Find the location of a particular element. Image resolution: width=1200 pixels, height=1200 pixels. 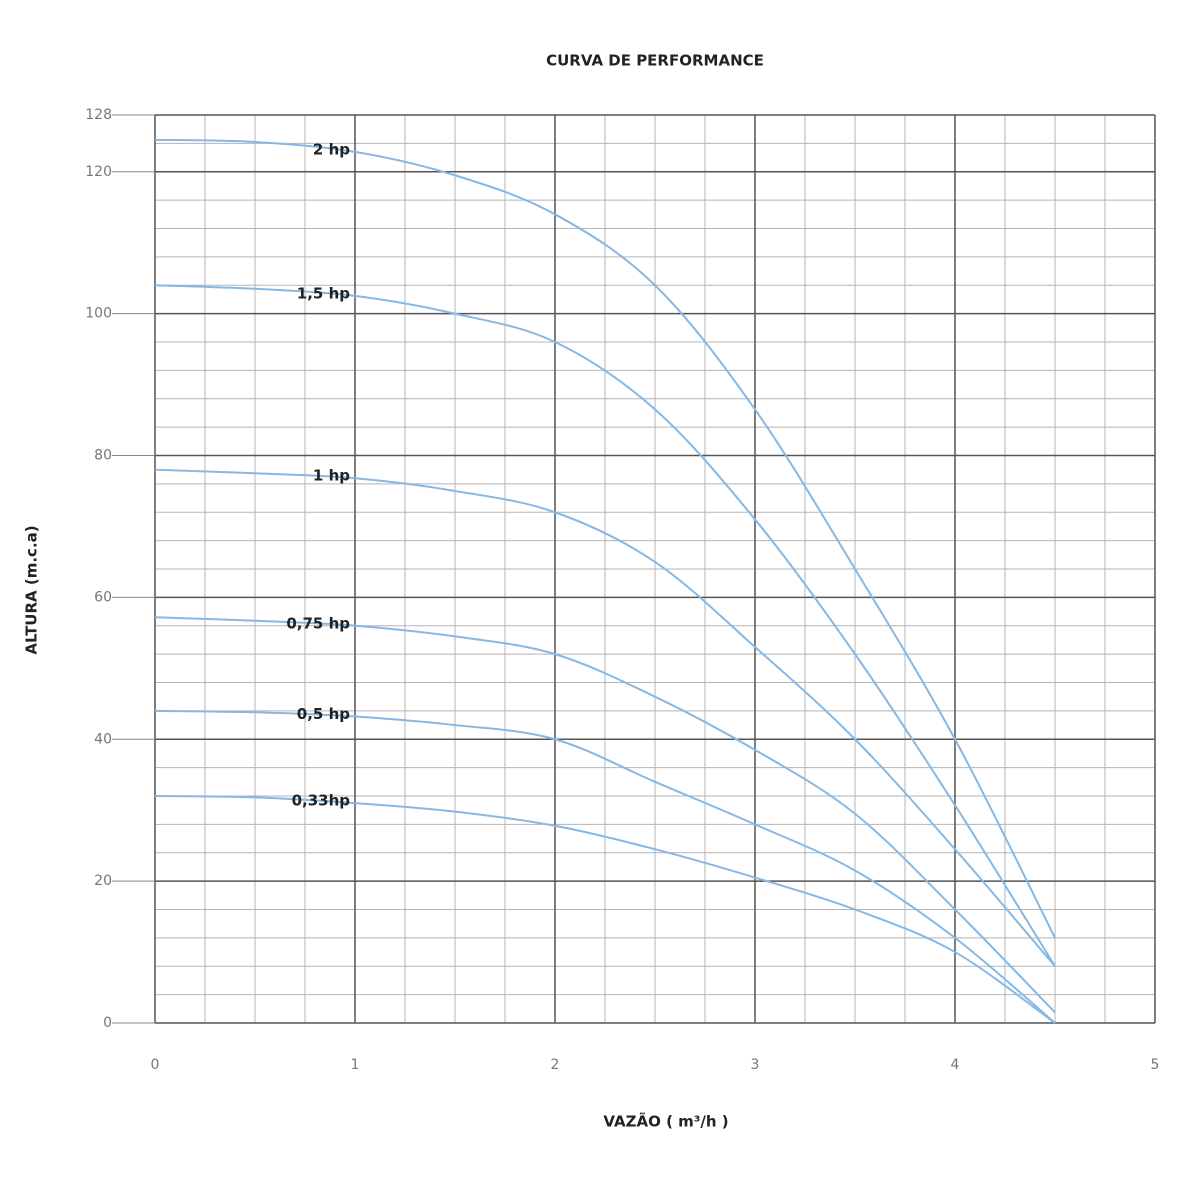

x-tick-label: 5 is located at coordinates (1155, 1065).